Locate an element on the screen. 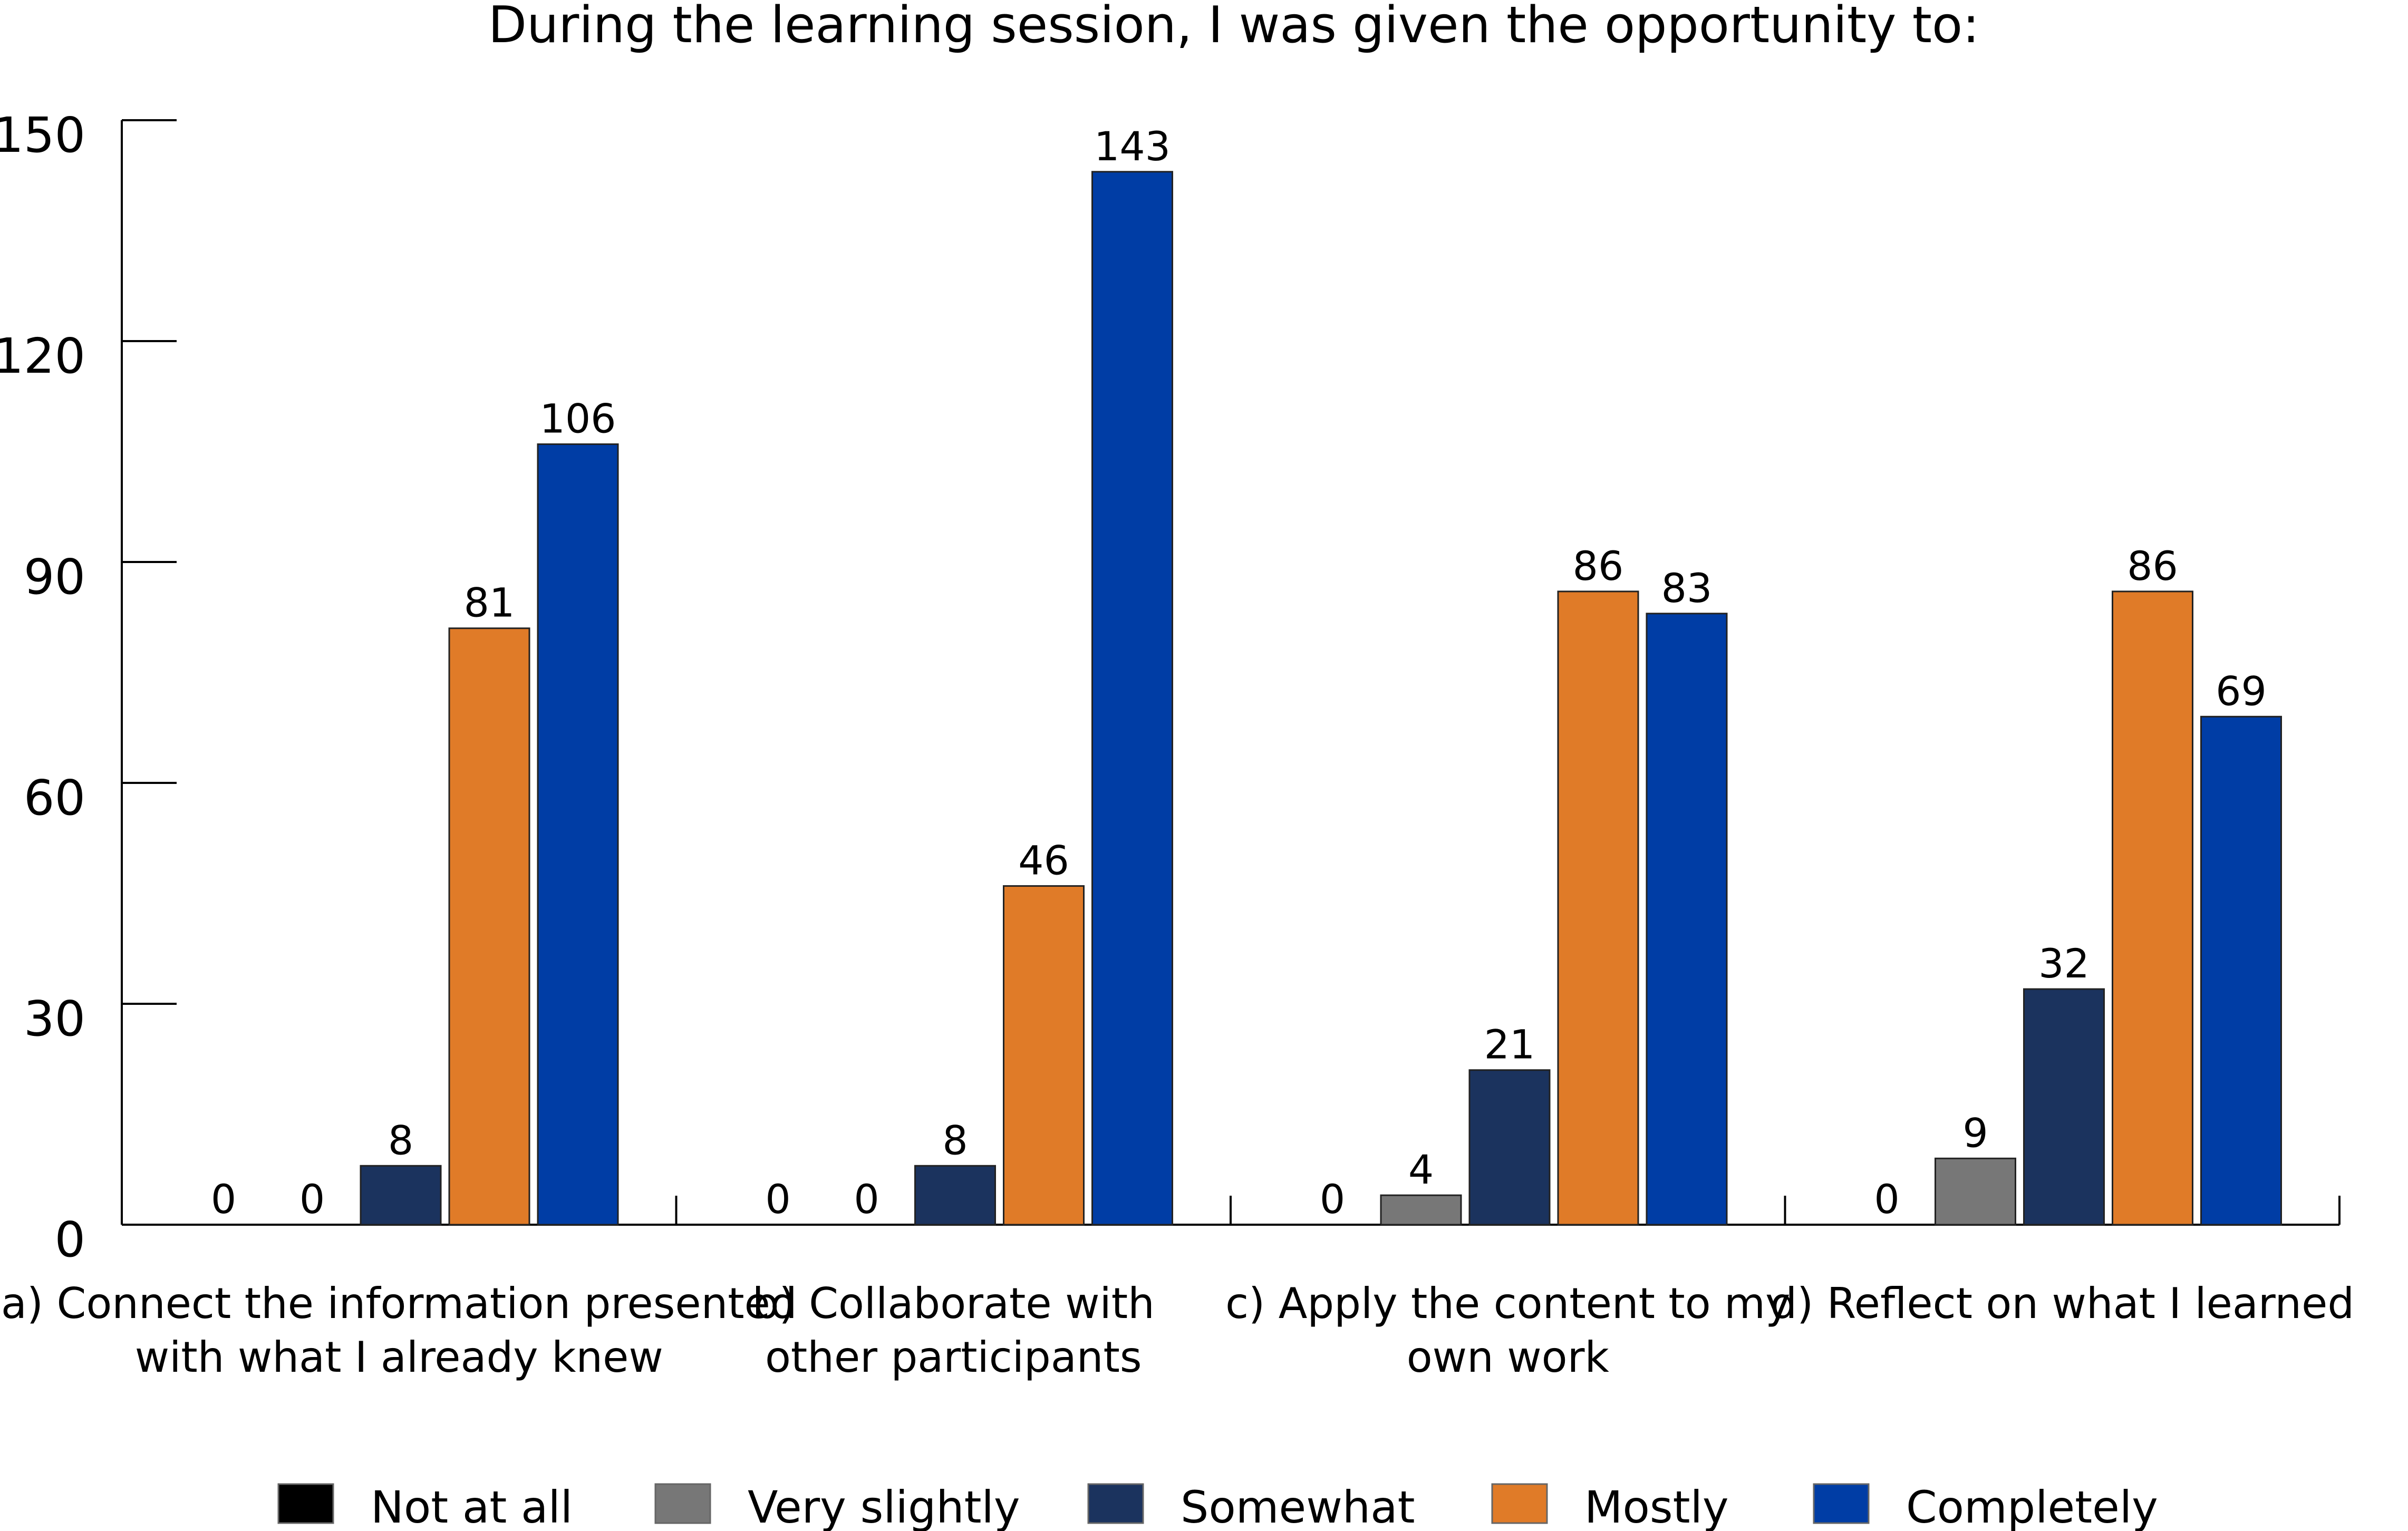  category-label: c) Apply the content to my is located at coordinates (1507, 1303).